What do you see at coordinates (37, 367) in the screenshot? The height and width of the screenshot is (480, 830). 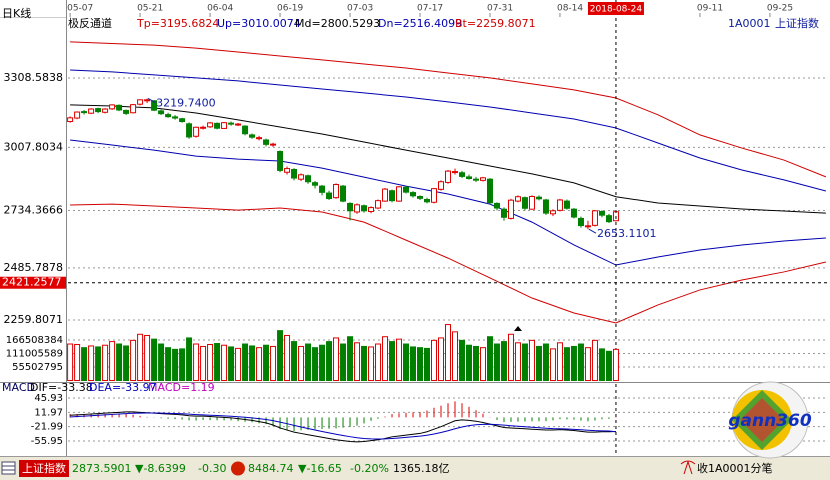 I see `y-tick-label: 55502795` at bounding box center [37, 367].